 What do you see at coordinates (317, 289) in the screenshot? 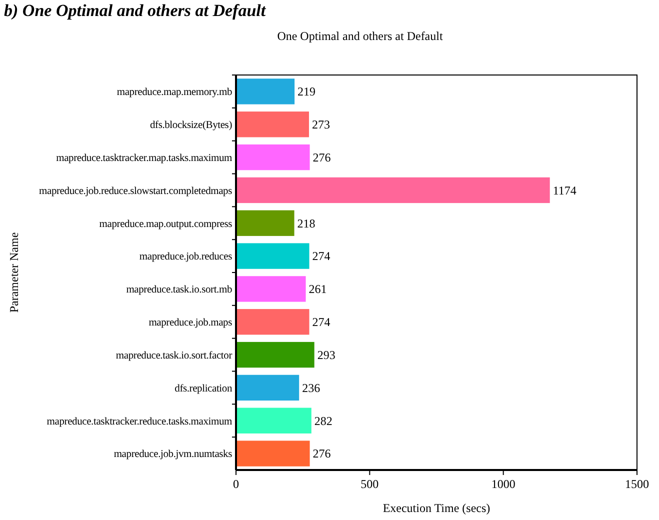
I see `data-label: 261` at bounding box center [317, 289].